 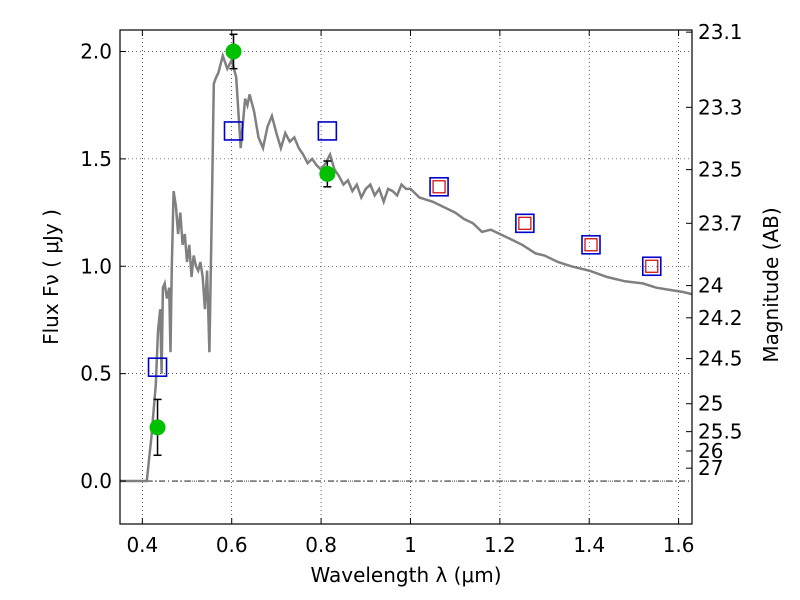 I want to click on right-tick-label: 25.5, so click(x=720, y=432).